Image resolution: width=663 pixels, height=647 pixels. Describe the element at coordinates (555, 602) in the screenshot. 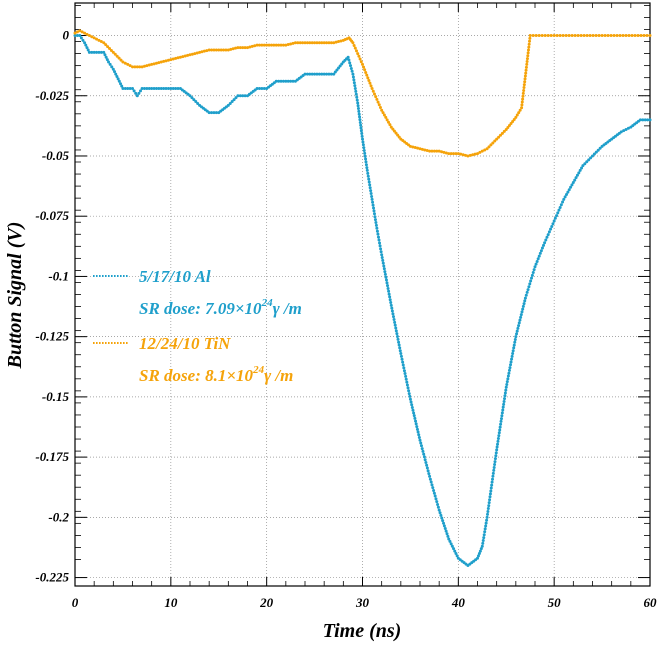

I see `x-tick-label: 50` at that location.